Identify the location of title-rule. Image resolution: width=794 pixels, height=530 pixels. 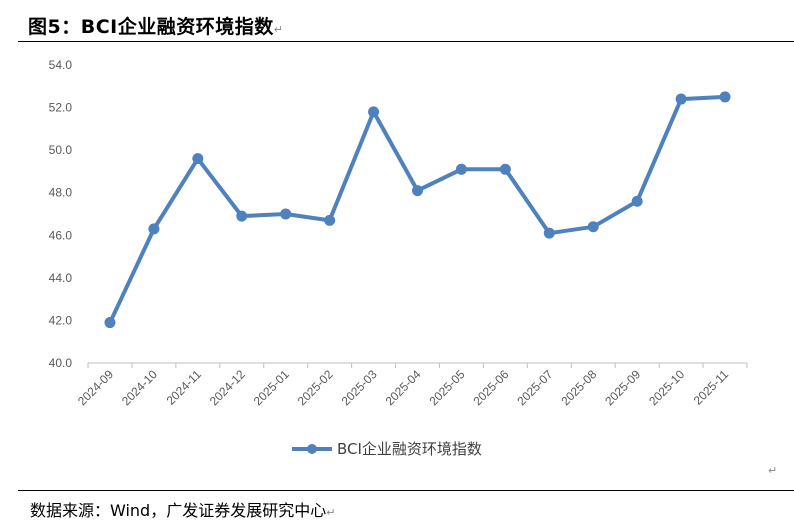
(406, 41).